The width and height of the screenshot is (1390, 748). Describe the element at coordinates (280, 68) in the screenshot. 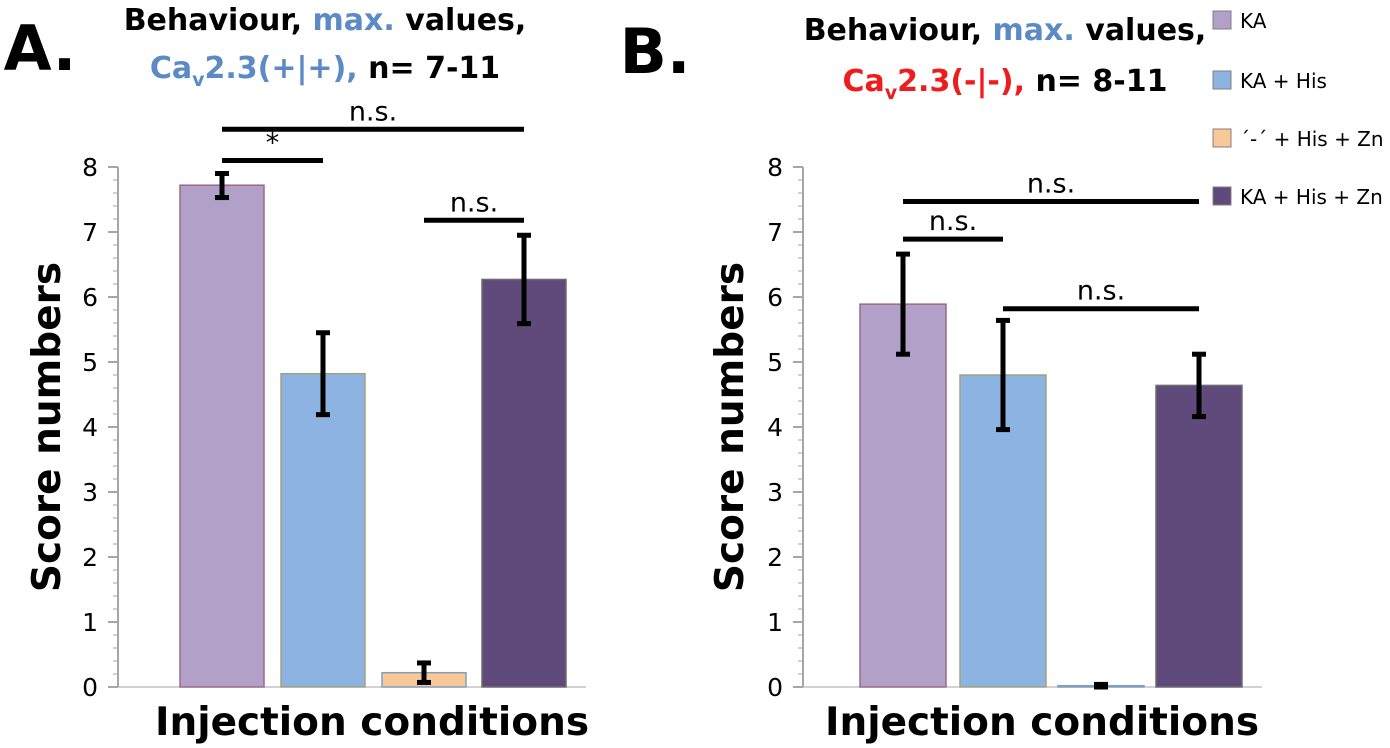

I see `genotype-label: 2.3(+|+),` at that location.